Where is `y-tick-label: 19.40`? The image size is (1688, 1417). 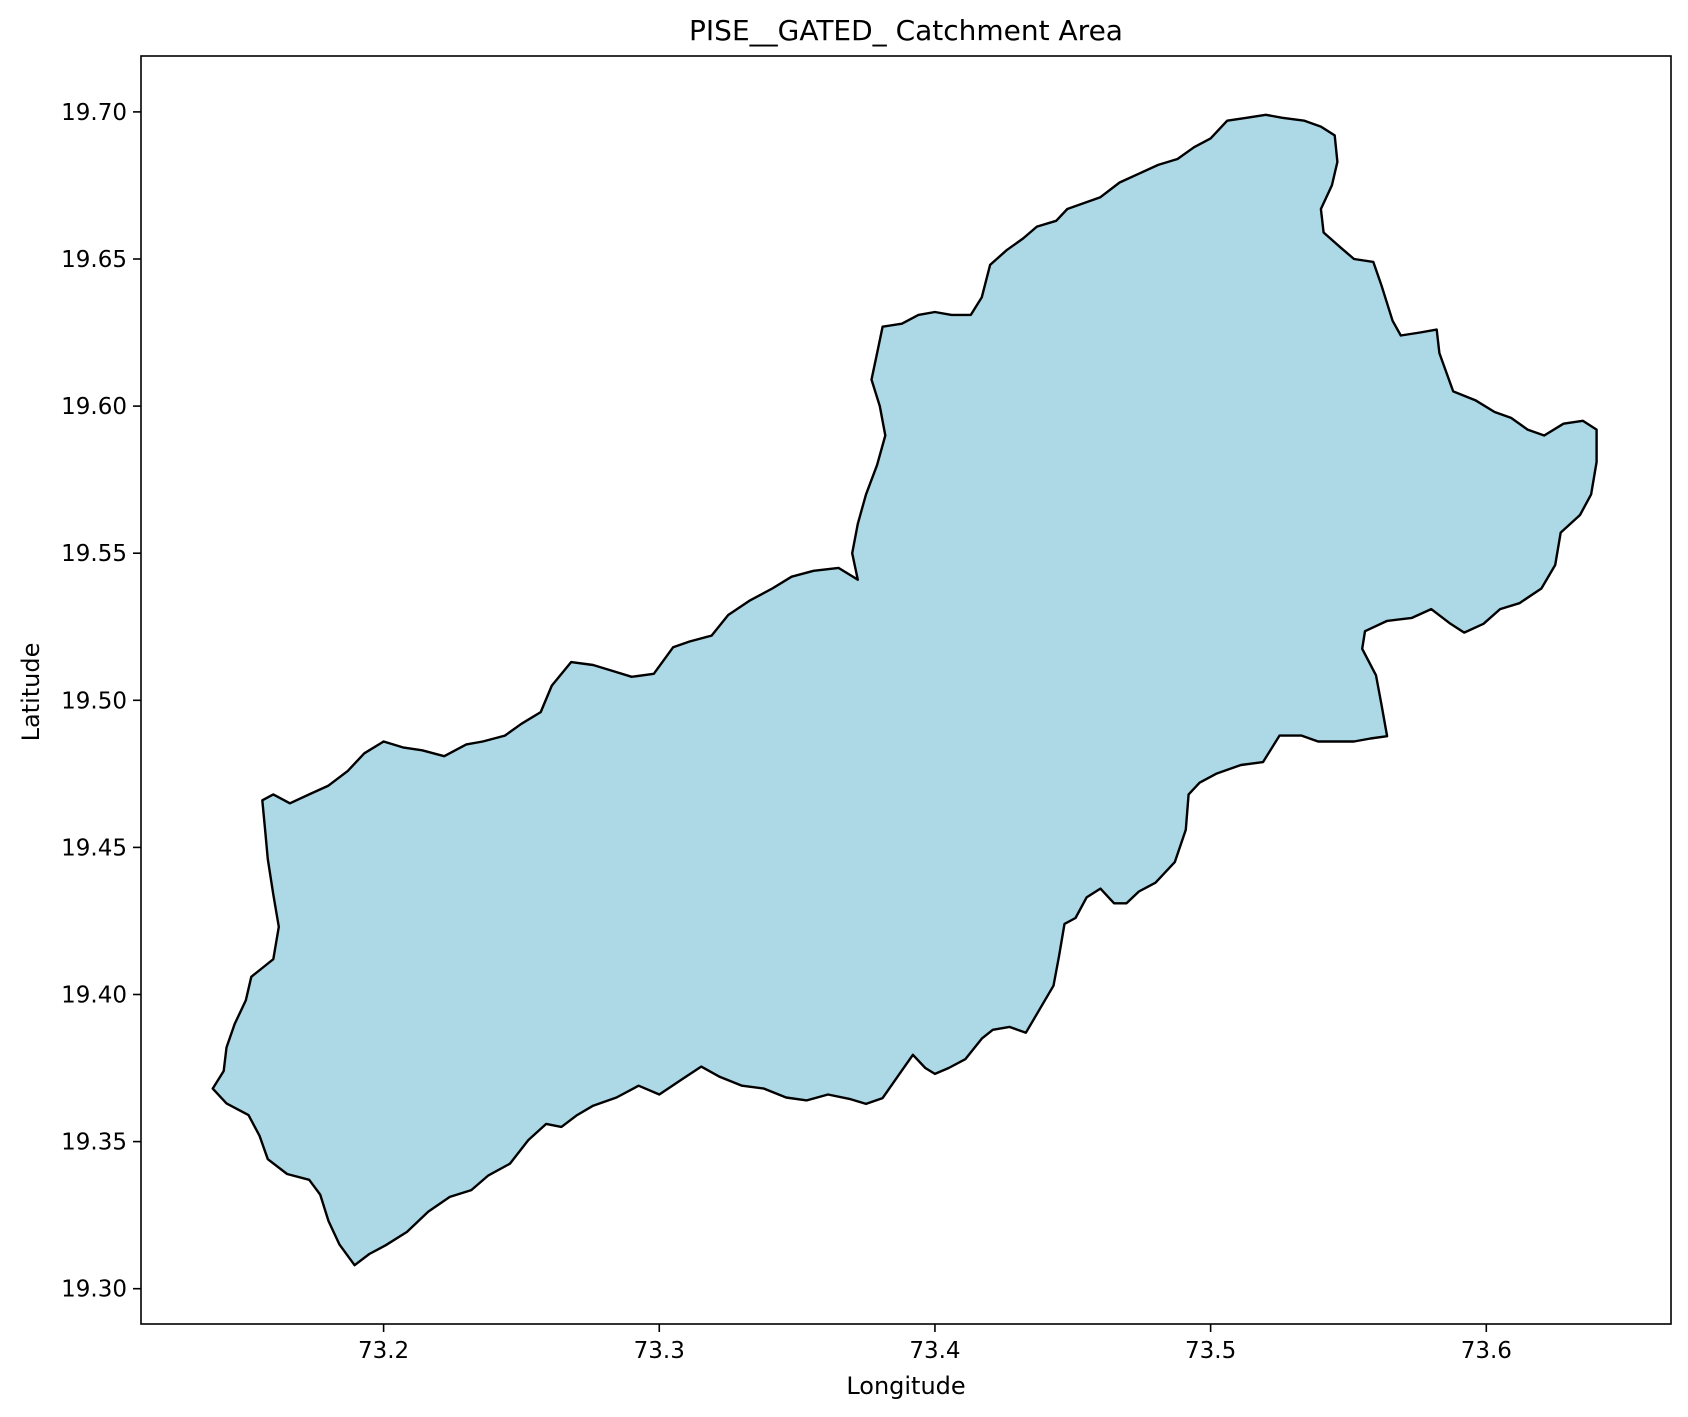 y-tick-label: 19.40 is located at coordinates (94, 995).